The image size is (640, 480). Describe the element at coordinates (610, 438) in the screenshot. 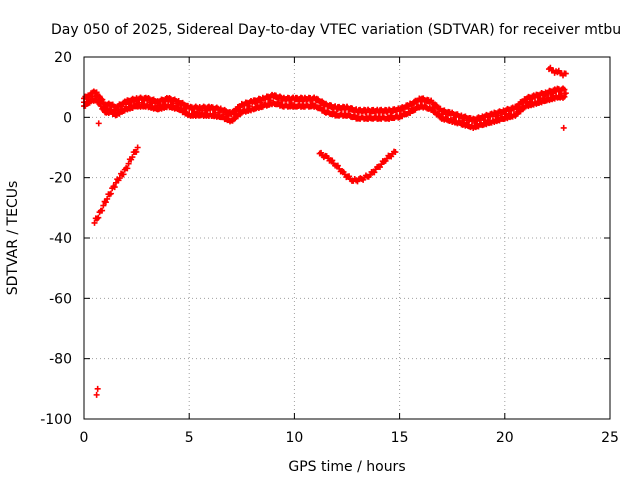

I see `x-tick-label: 25` at that location.